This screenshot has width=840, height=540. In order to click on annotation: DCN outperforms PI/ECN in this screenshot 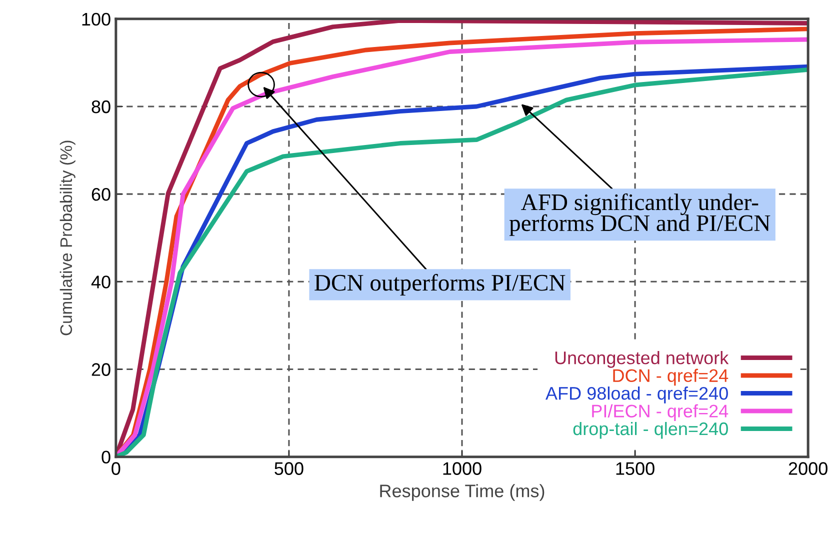, I will do `click(440, 285)`.